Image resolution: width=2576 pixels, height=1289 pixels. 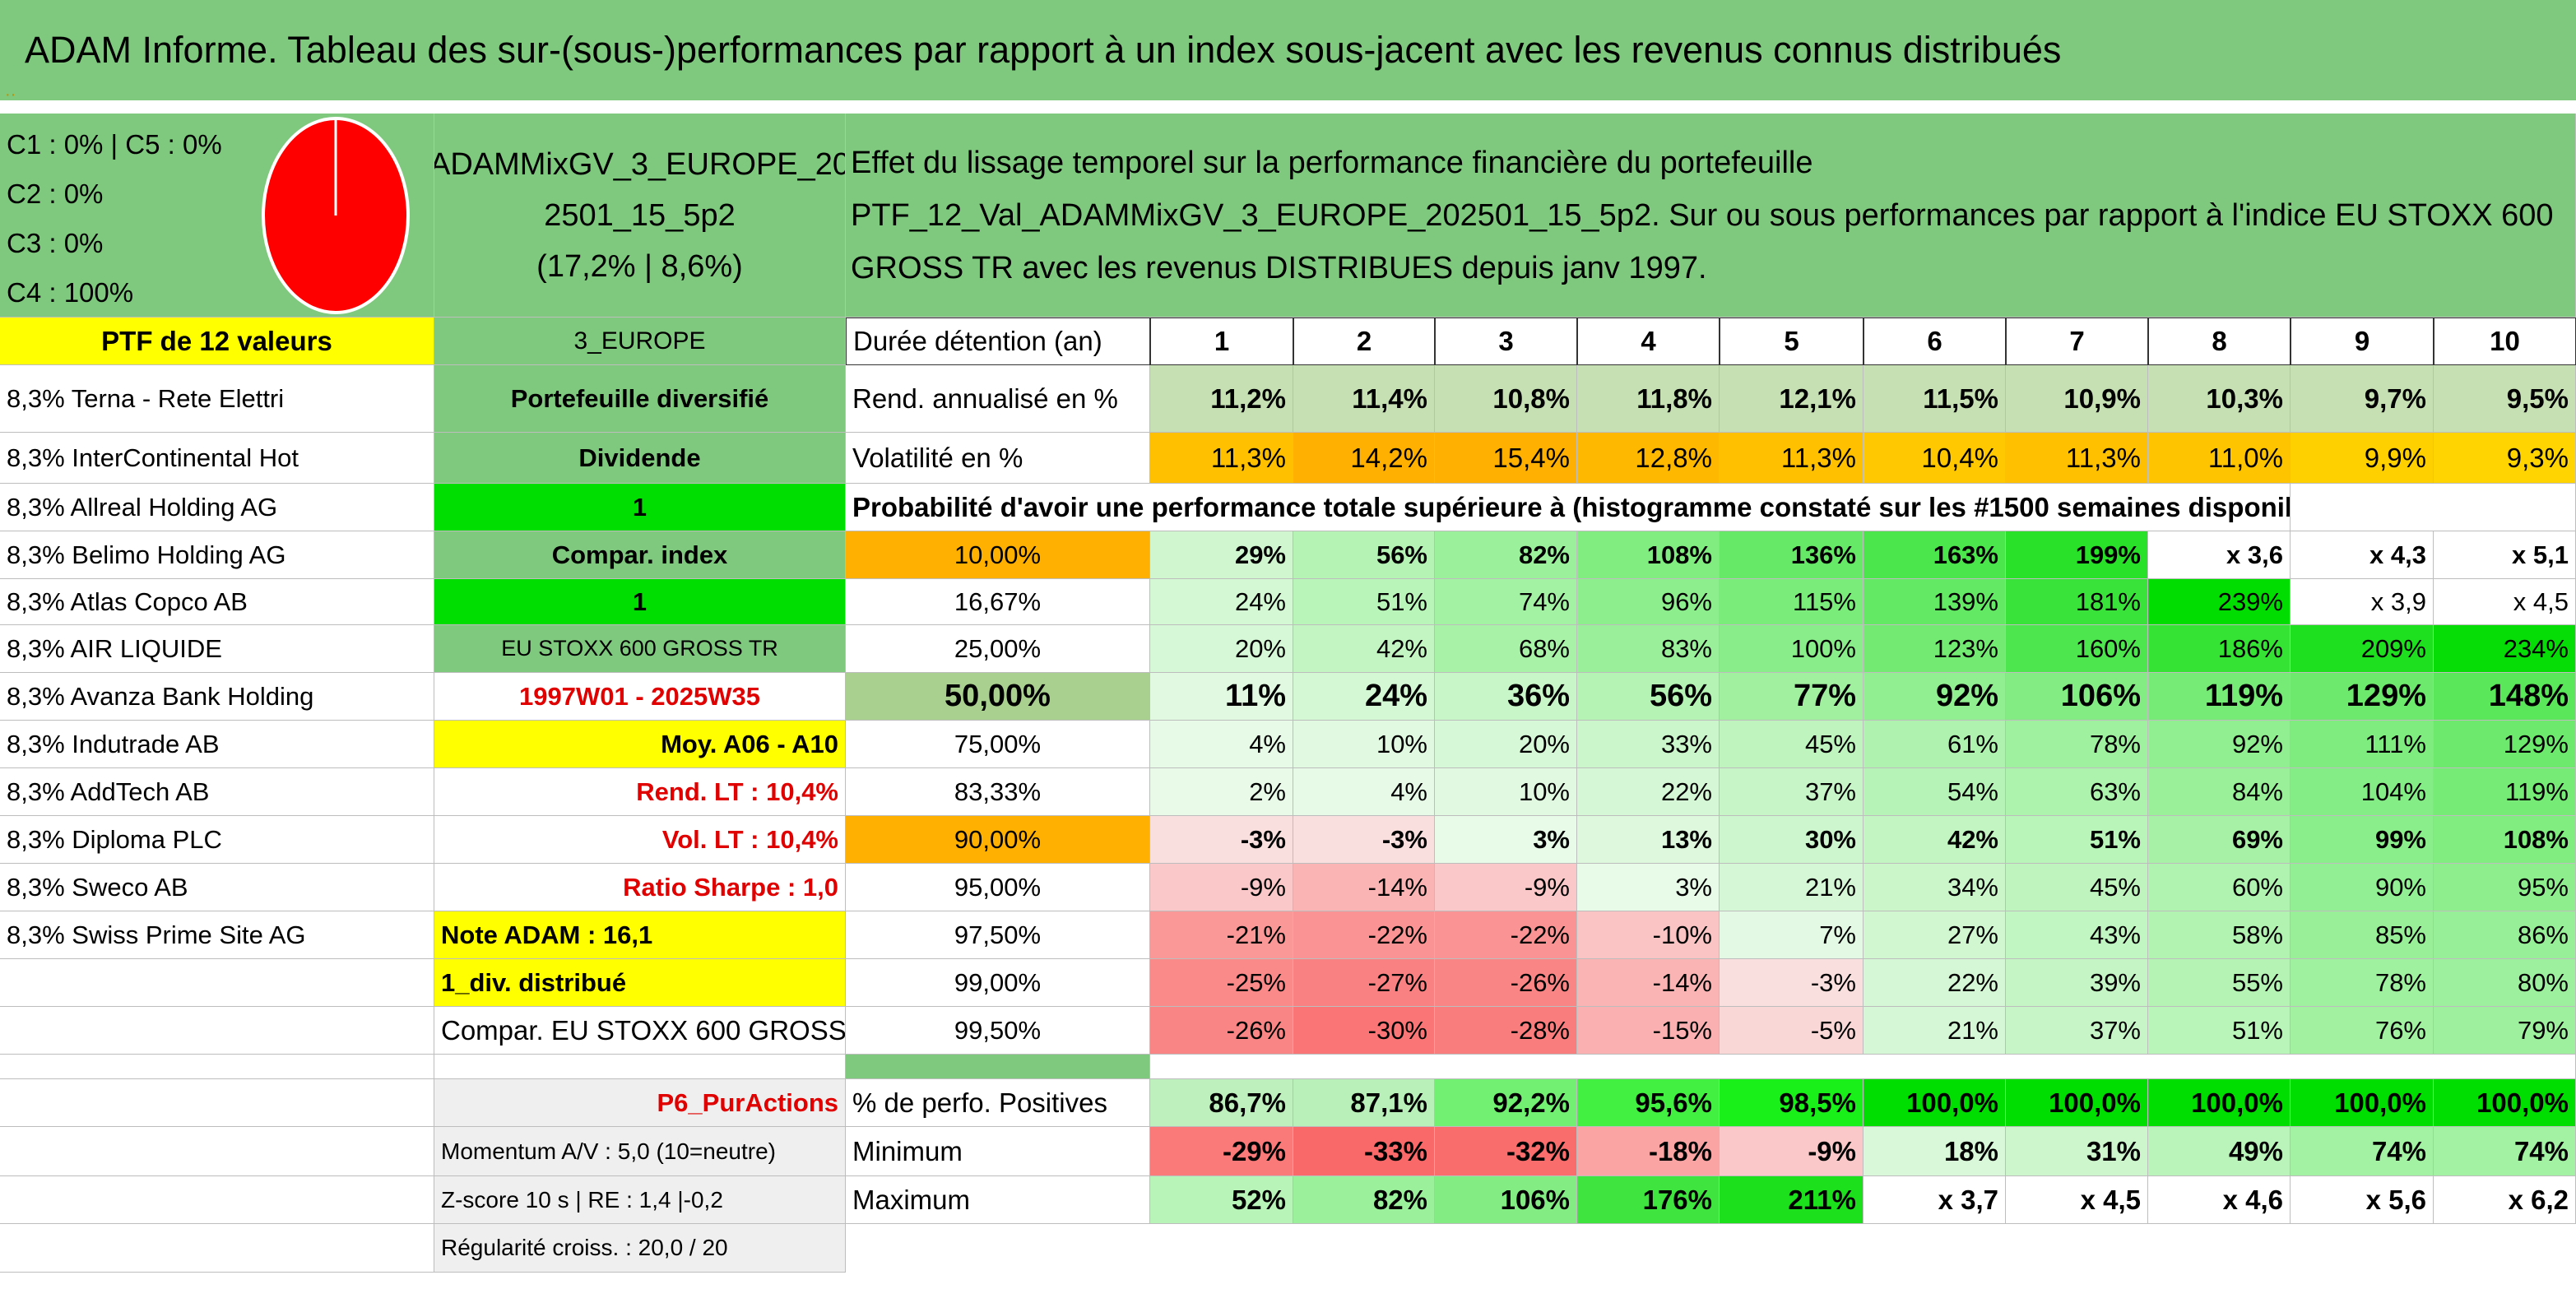 What do you see at coordinates (998, 341) in the screenshot?
I see `duration-label: Durée détention (an)` at bounding box center [998, 341].